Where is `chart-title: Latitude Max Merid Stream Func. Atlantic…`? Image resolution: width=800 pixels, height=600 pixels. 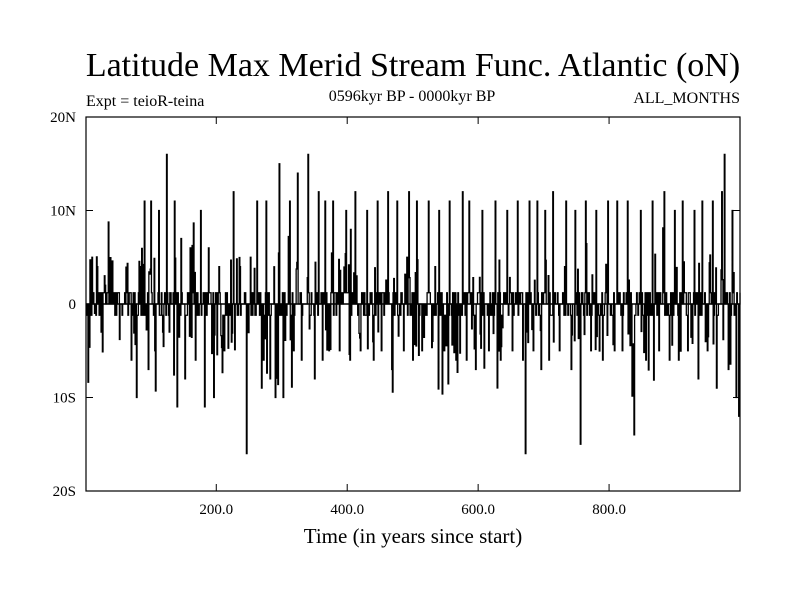 chart-title: Latitude Max Merid Stream Func. Atlantic… is located at coordinates (413, 65).